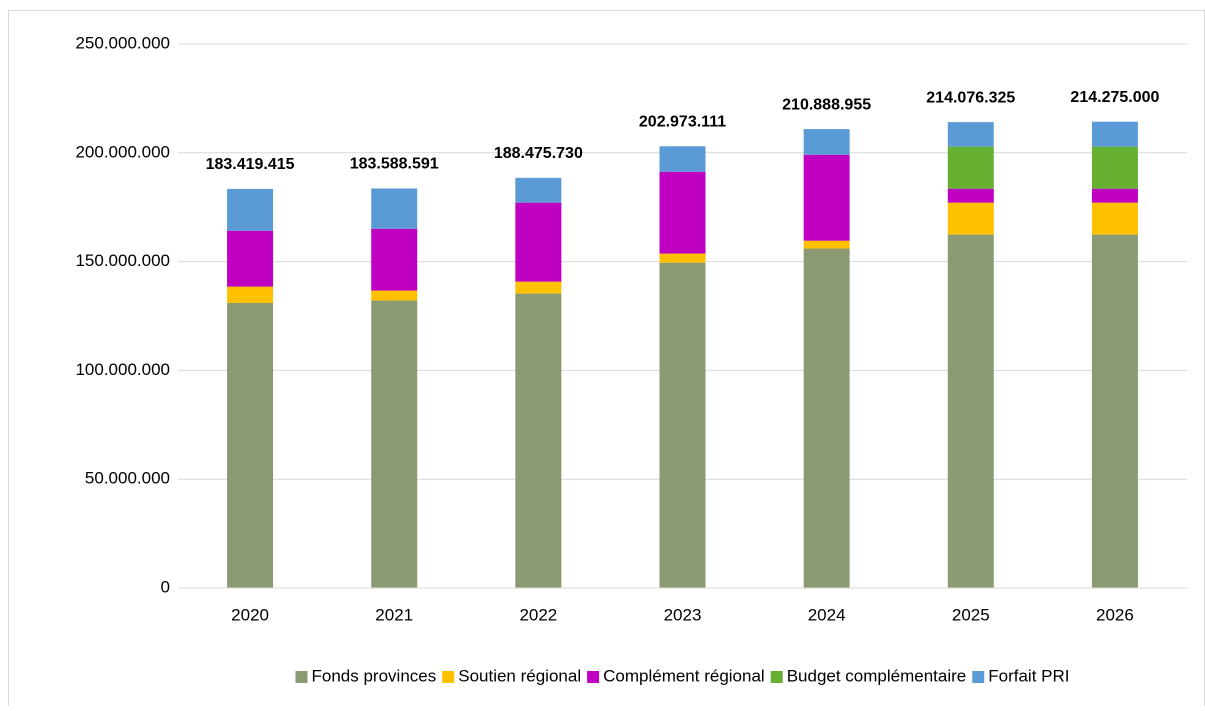  What do you see at coordinates (127, 478) in the screenshot?
I see `y-tick-label: 50.000.000` at bounding box center [127, 478].